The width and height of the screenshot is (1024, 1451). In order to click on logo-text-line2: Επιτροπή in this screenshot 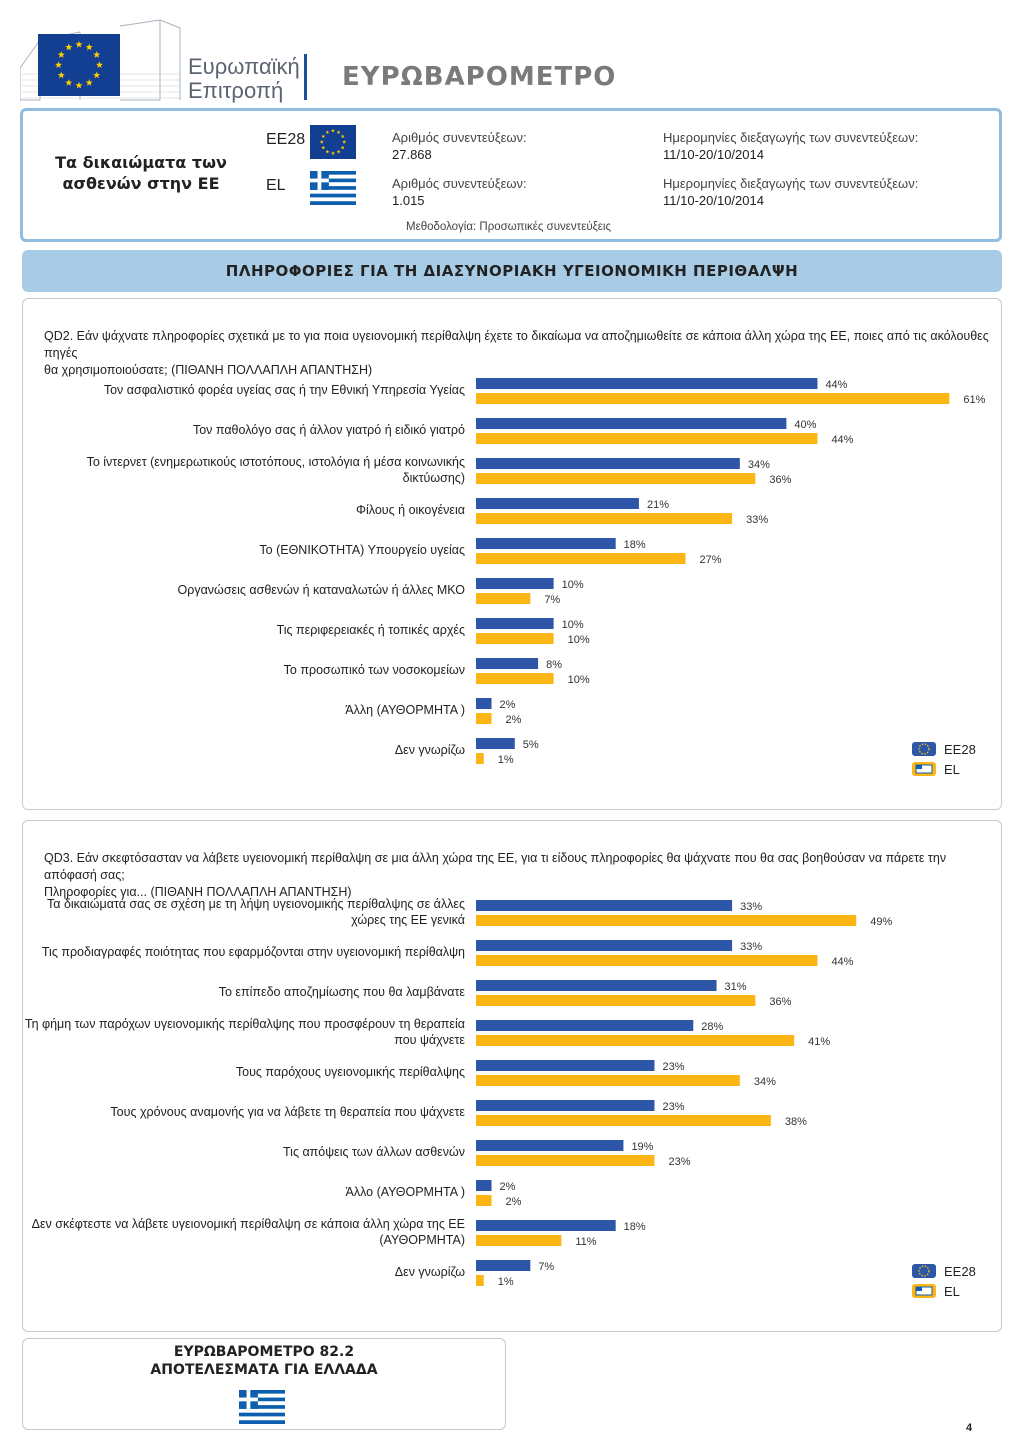, I will do `click(236, 90)`.